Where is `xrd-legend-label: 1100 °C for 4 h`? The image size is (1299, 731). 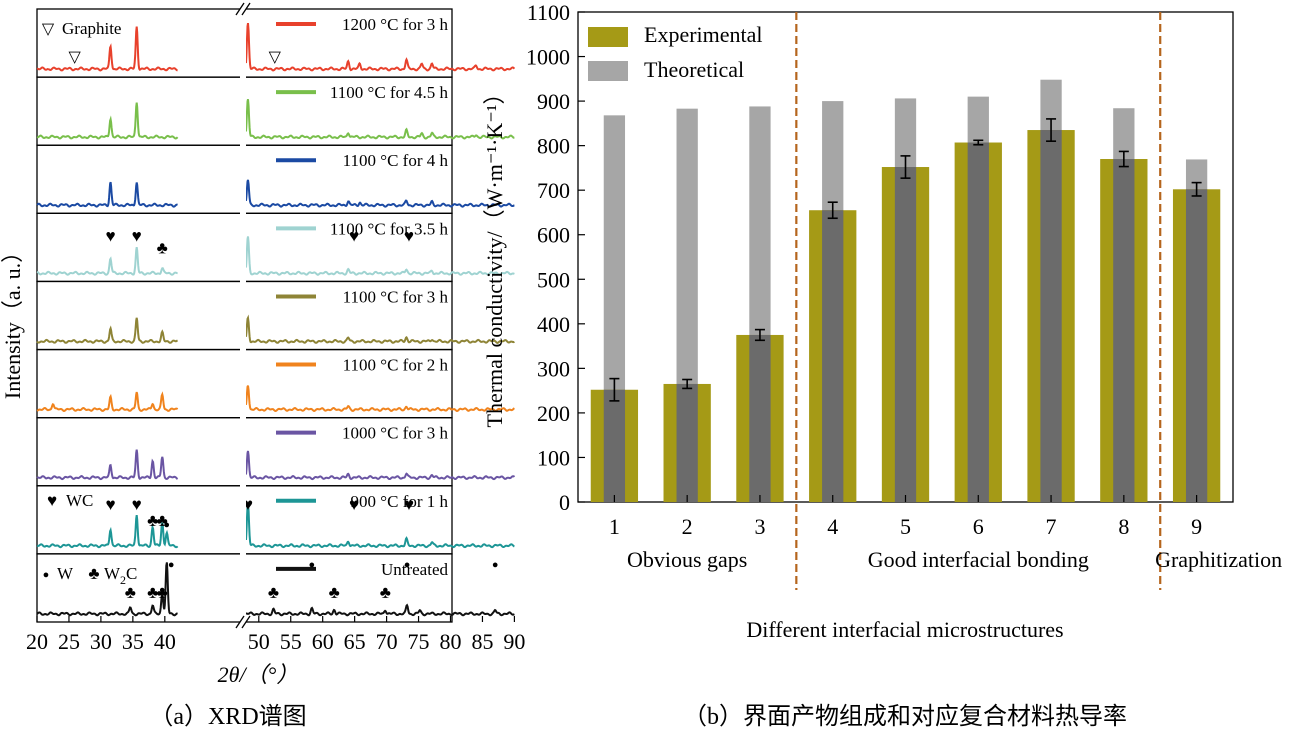 xrd-legend-label: 1100 °C for 4 h is located at coordinates (396, 160).